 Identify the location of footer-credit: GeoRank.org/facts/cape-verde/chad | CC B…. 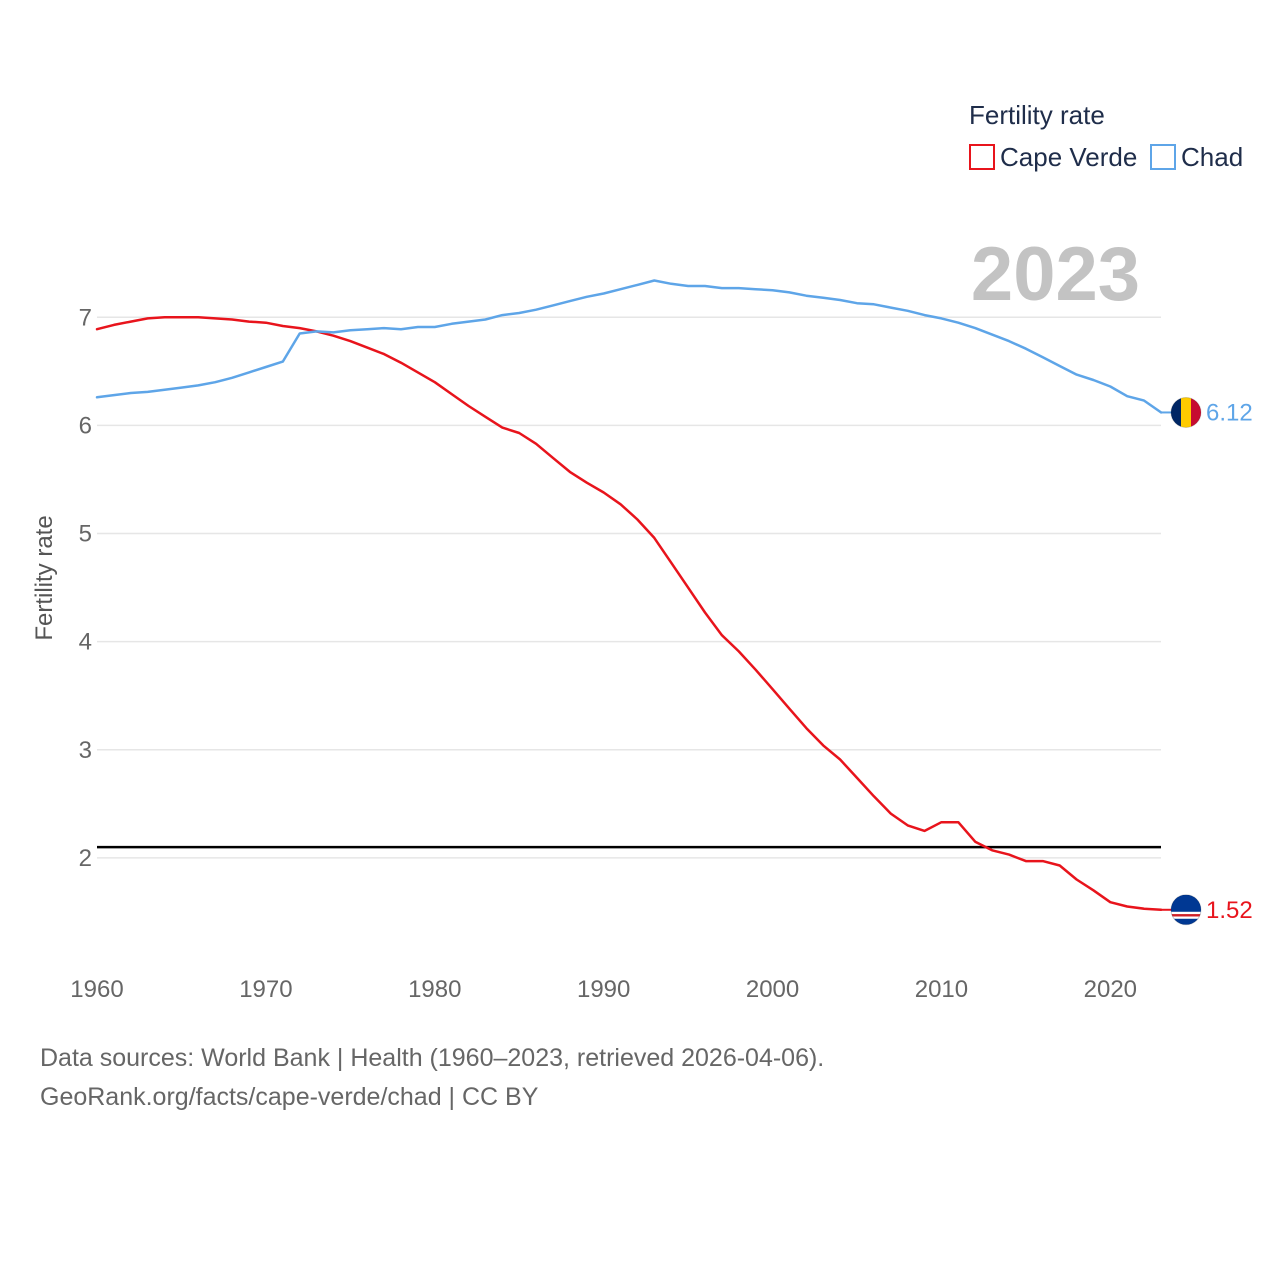
(289, 1097).